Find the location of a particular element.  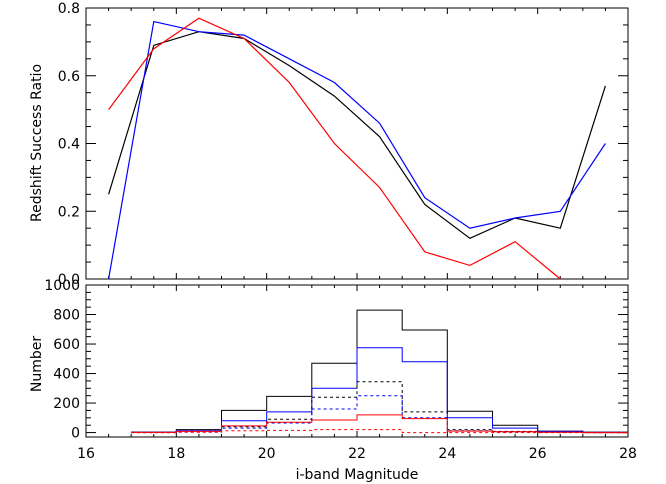

top-y-axis-title: Redshift Success Ratio is located at coordinates (37, 143).